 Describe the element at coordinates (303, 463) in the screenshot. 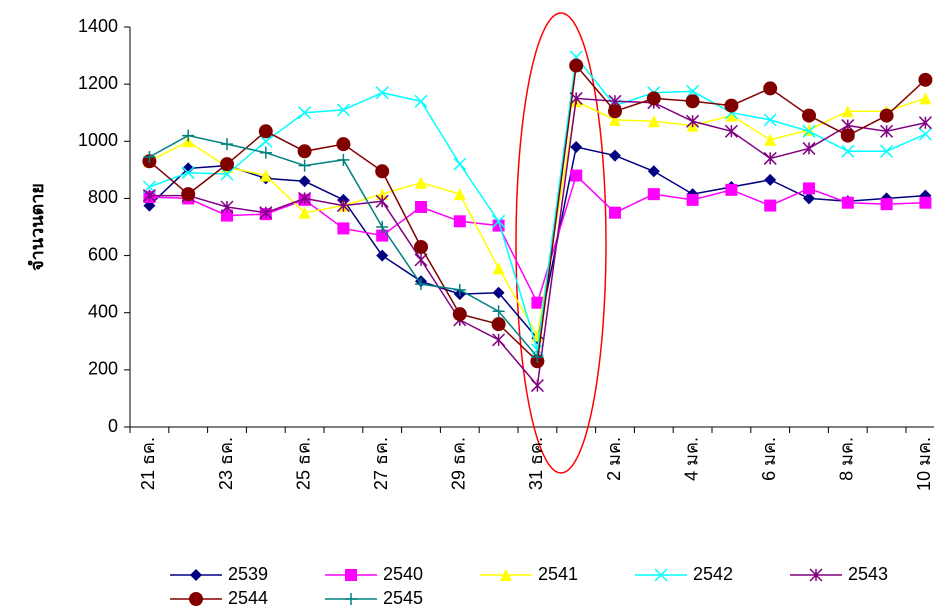

I see `x-tick-label: 25 ธค.` at that location.